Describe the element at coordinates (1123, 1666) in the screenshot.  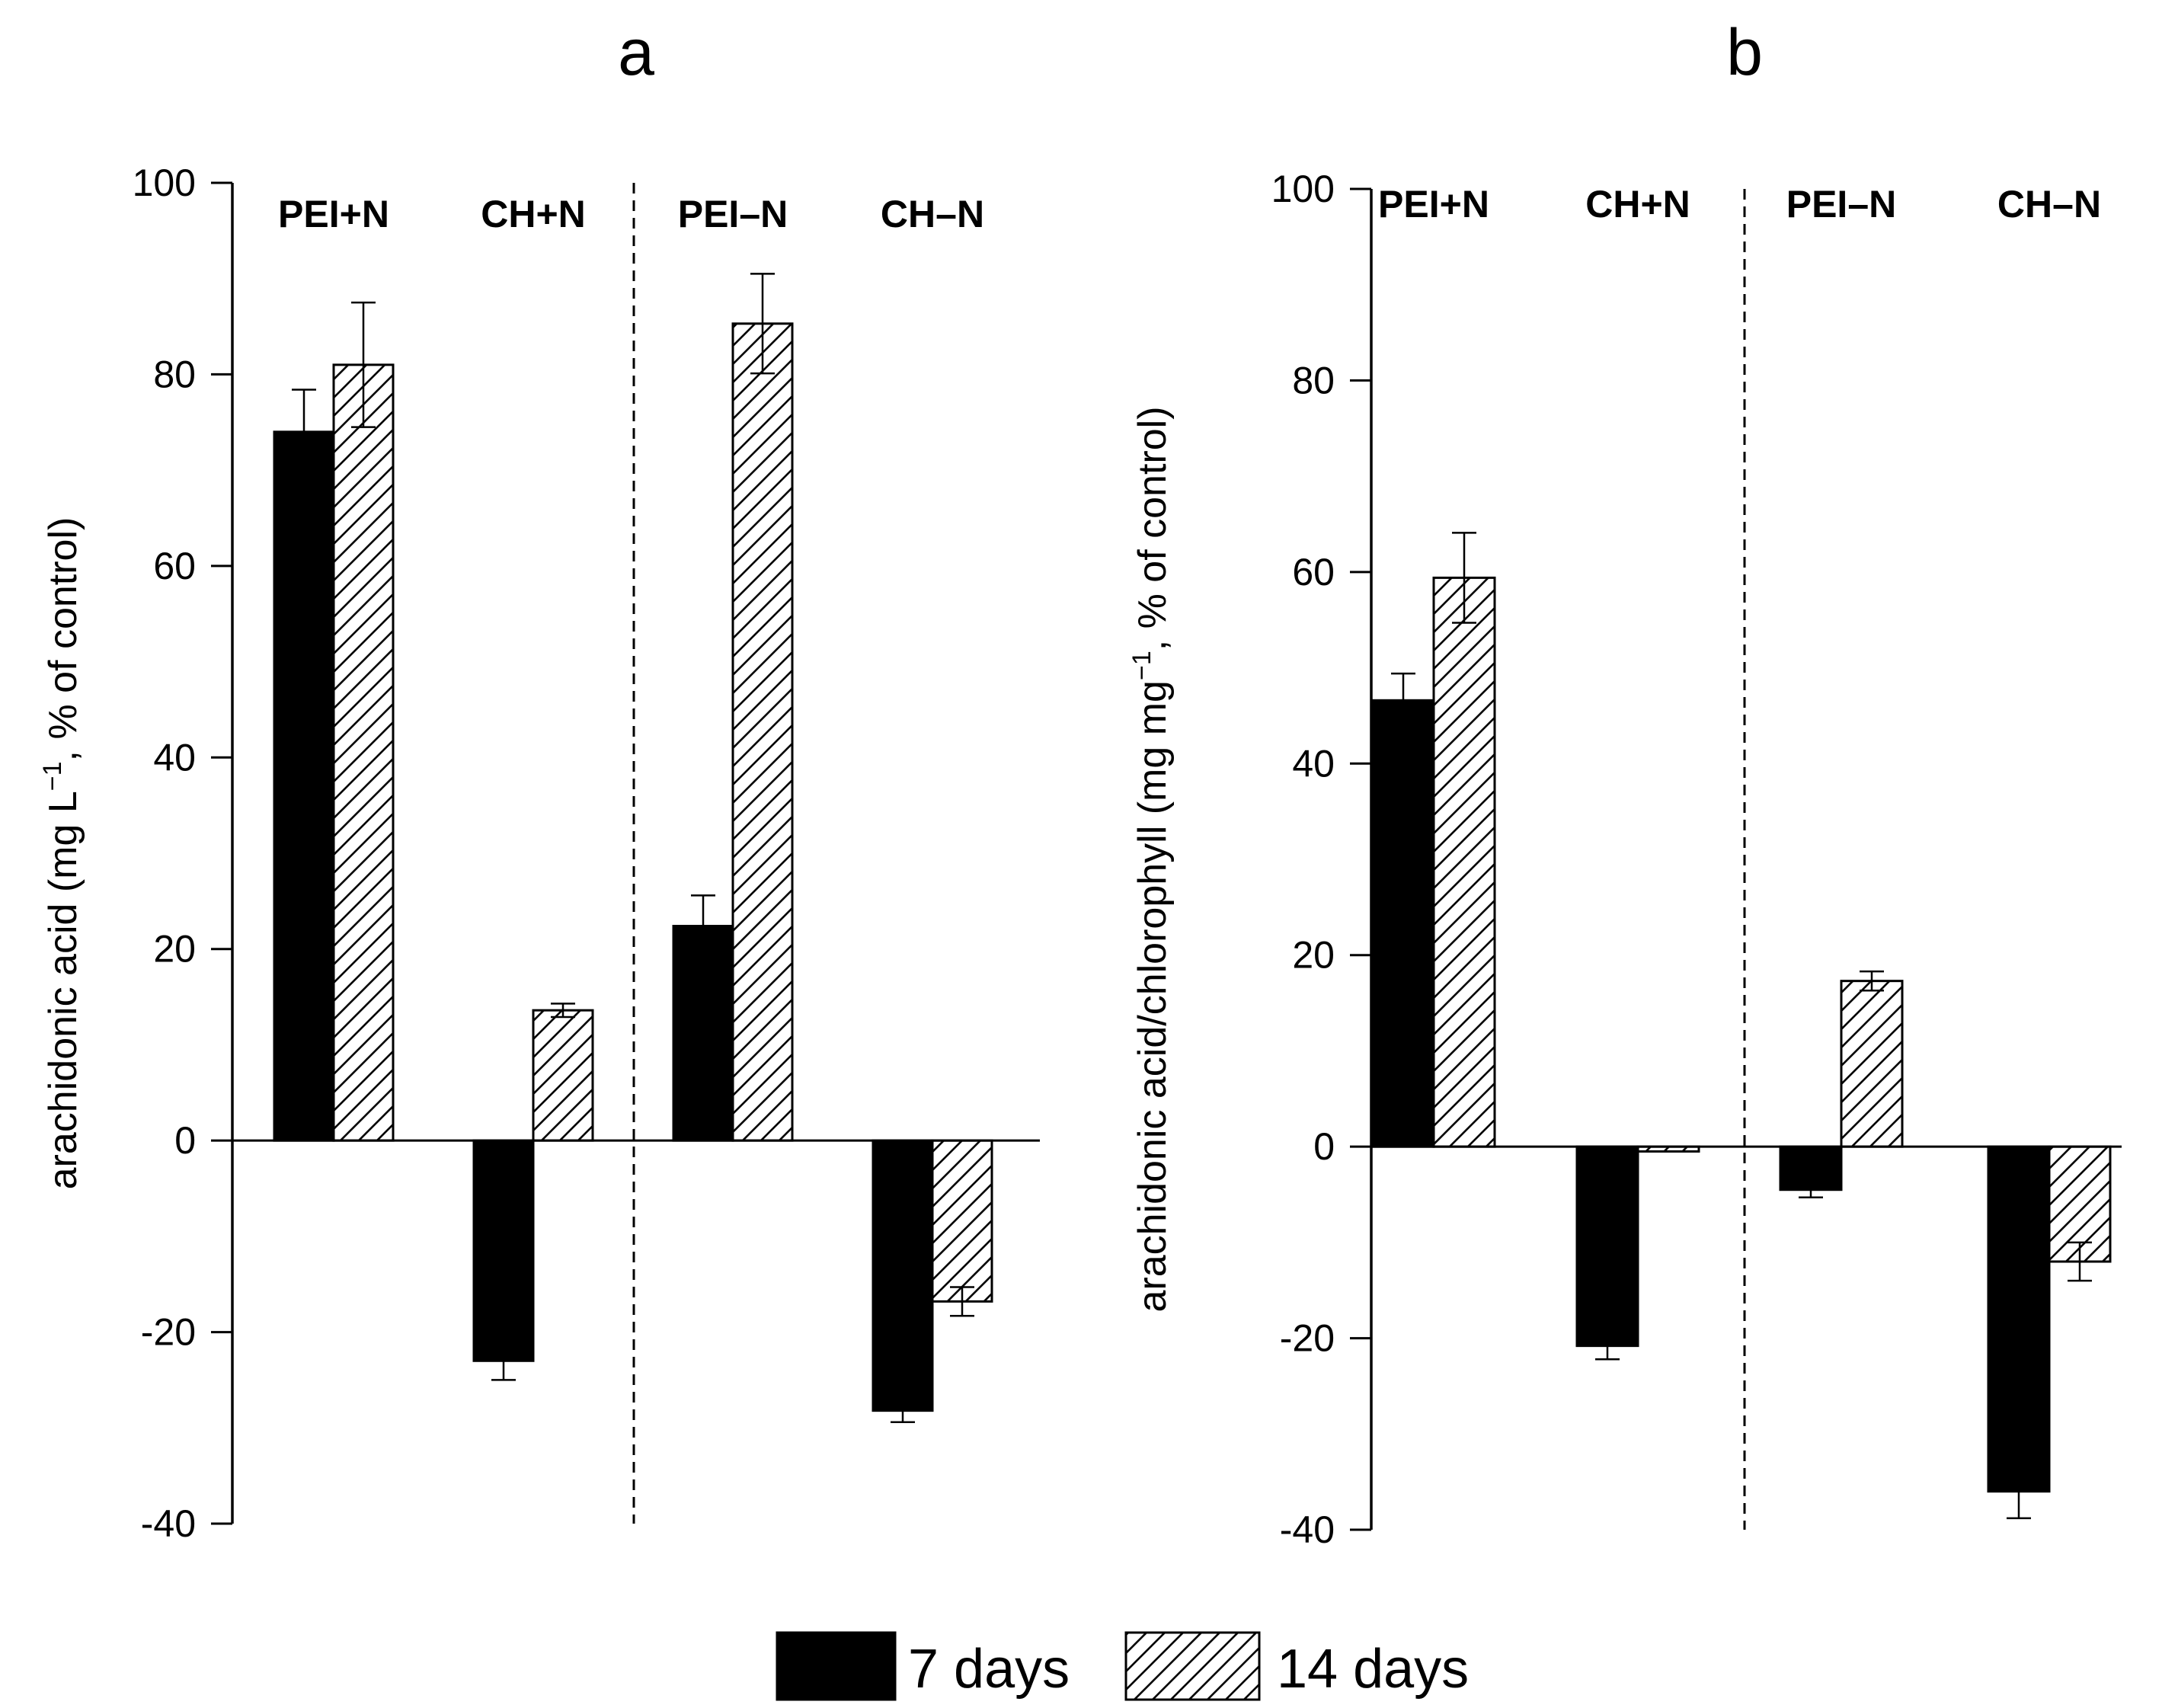
I see `legend: 7 days 14 days` at that location.